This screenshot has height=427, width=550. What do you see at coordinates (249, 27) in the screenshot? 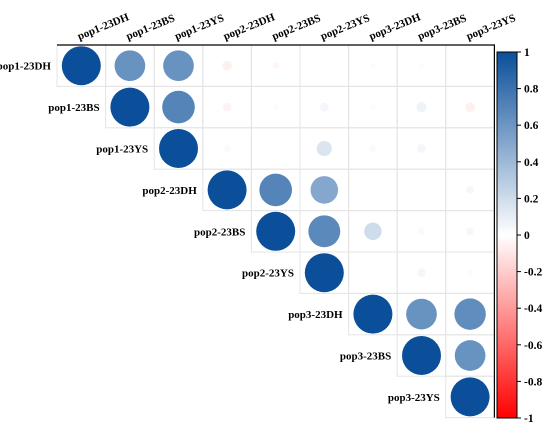
I see `column-label: pop2-23DH` at bounding box center [249, 27].